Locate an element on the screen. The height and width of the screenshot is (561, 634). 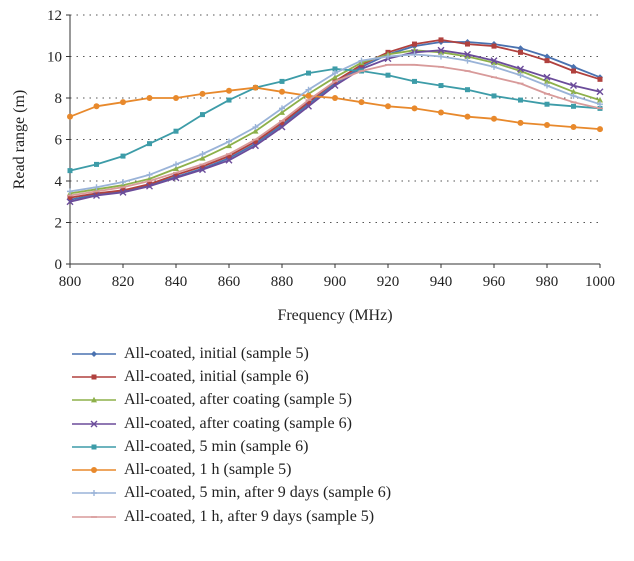
y-axis-title: Read range (m) is located at coordinates (19, 140).